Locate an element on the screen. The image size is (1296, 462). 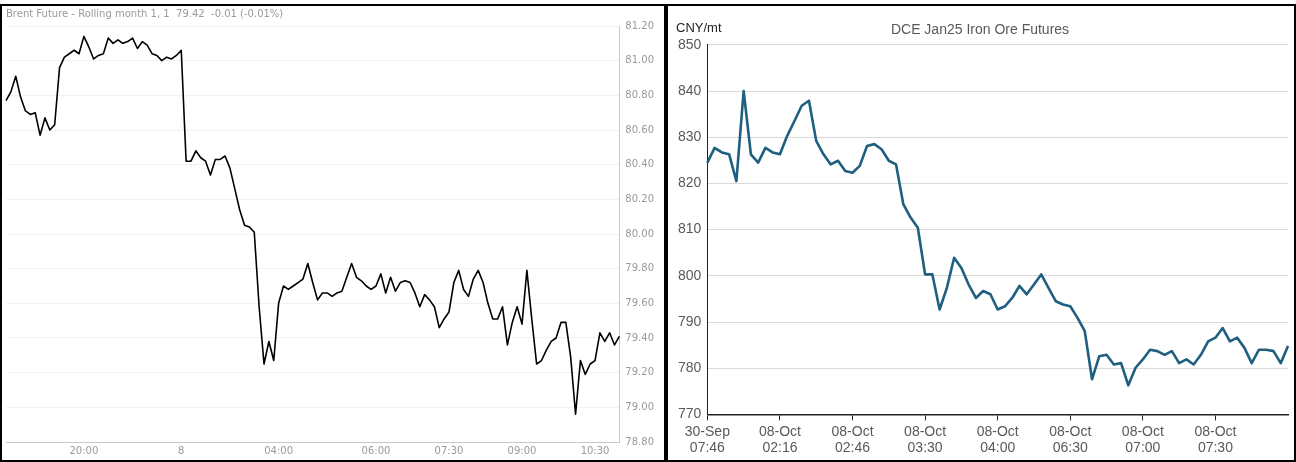
y-tick-label: 840 is located at coordinates (690, 89).